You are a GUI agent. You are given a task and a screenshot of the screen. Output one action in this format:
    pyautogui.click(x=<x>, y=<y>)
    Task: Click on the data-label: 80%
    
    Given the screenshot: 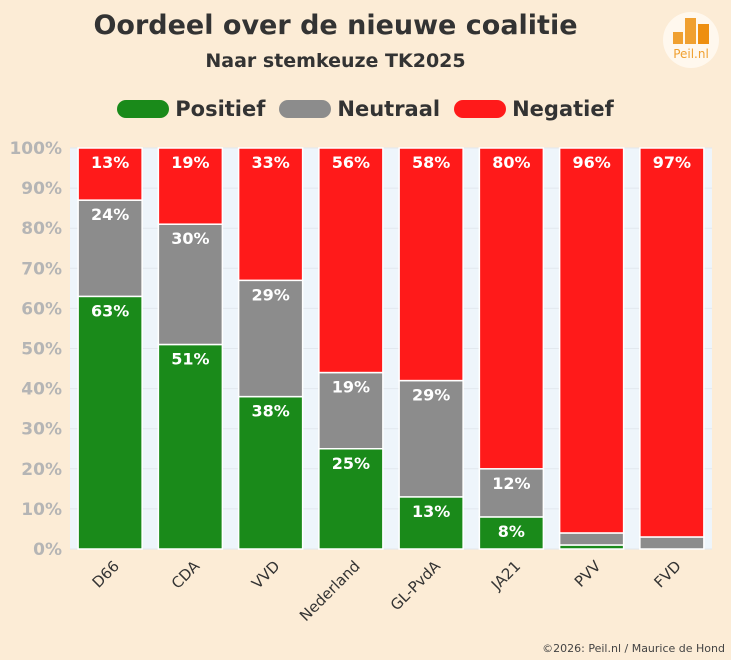 What is the action you would take?
    pyautogui.click(x=511, y=162)
    